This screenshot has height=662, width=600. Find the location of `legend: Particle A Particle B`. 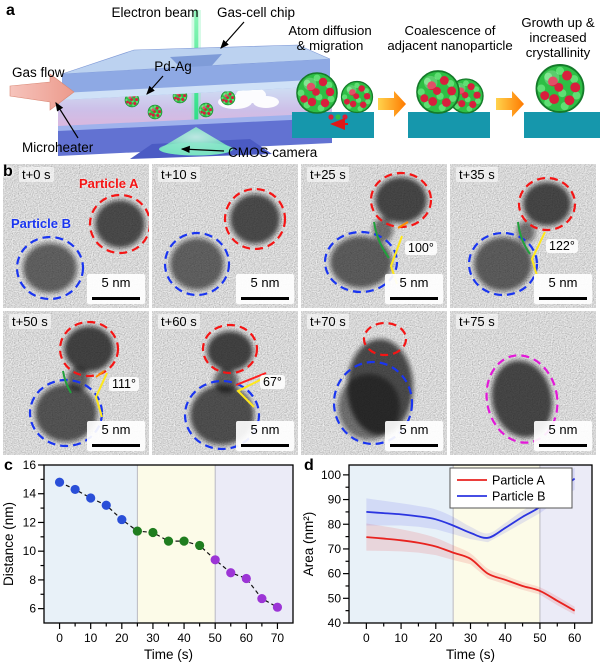

legend: Particle A Particle B is located at coordinates (511, 488).